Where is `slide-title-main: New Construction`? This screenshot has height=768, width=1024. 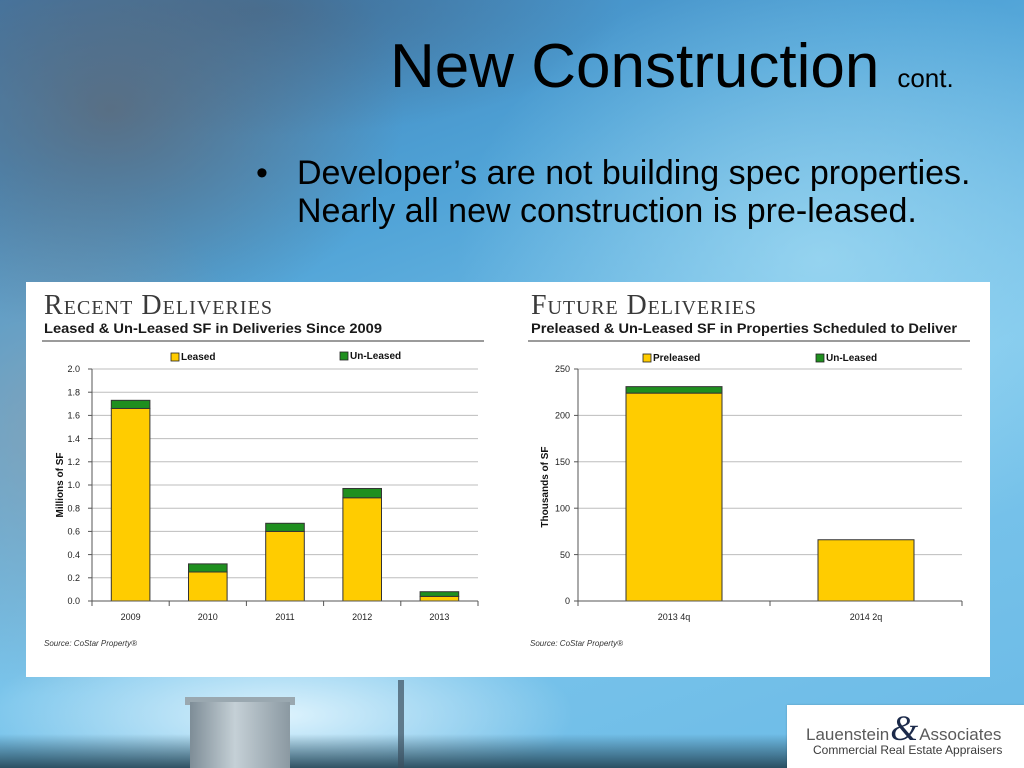
slide-title-main: New Construction is located at coordinates (635, 66).